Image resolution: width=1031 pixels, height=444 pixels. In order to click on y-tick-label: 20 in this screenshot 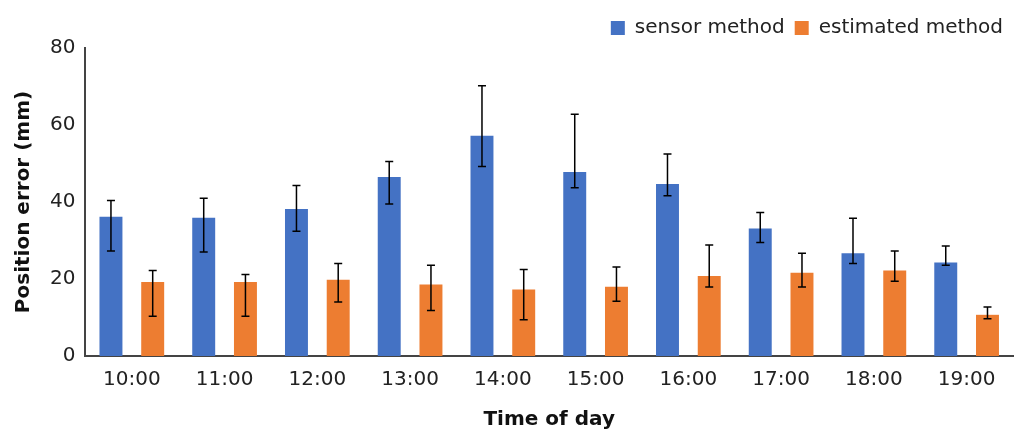, I will do `click(63, 277)`.